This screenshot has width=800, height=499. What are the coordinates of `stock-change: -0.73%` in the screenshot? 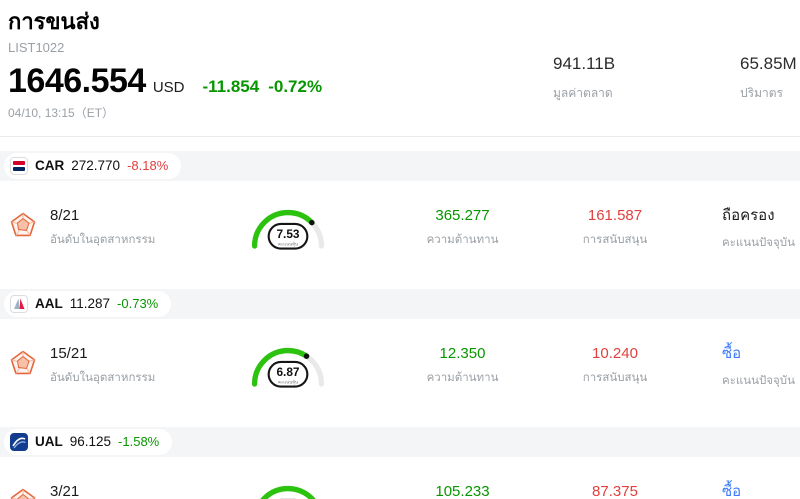 It's located at (138, 303).